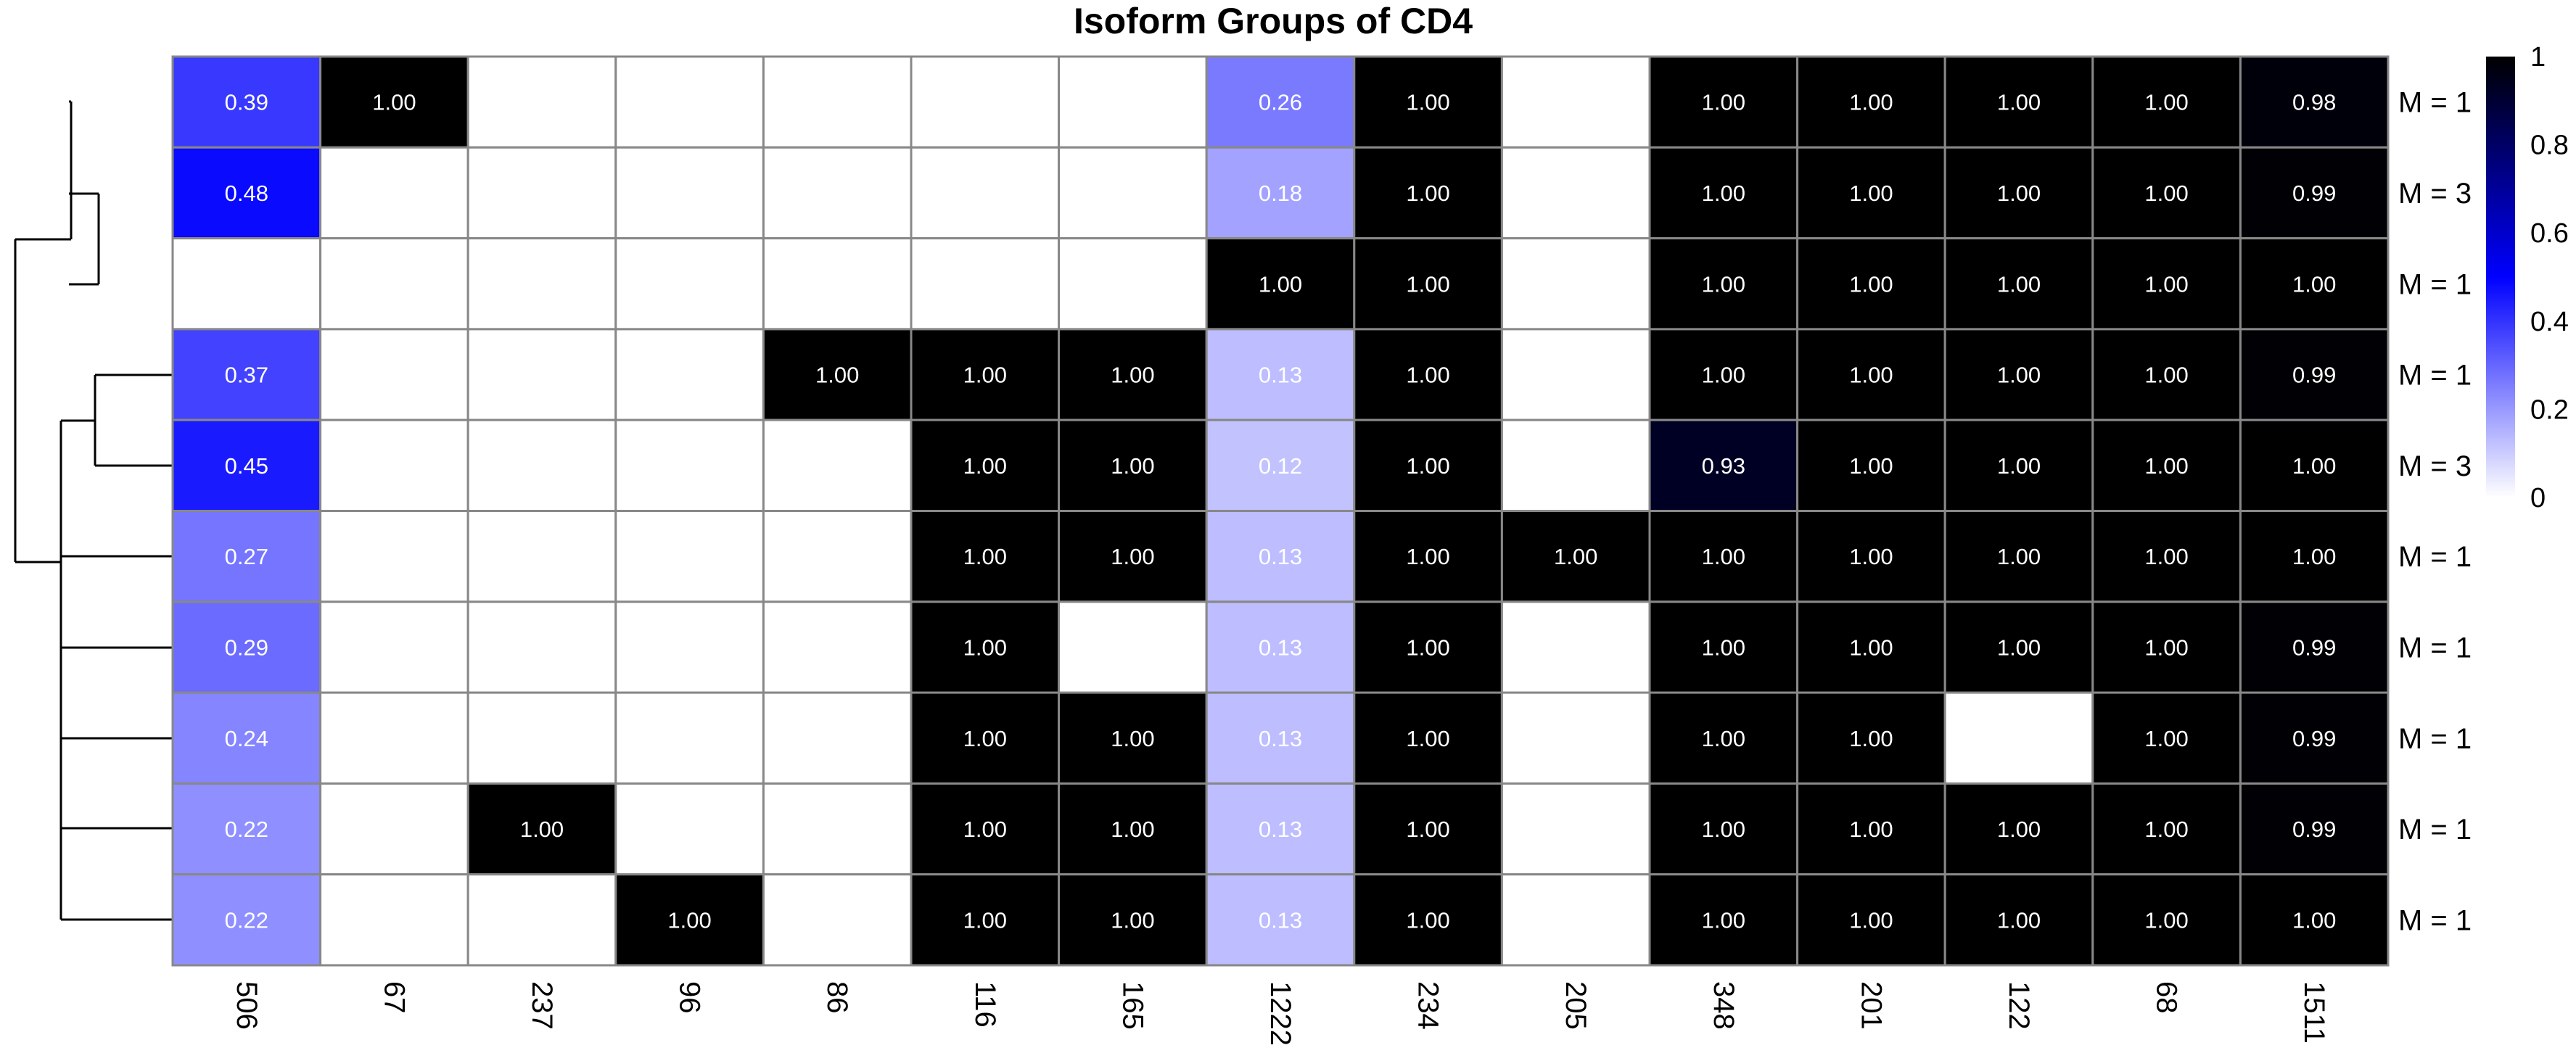 The height and width of the screenshot is (1061, 2576). Describe the element at coordinates (2527, 277) in the screenshot. I see `color-legend: 1 0.8 0.6 0.4 0.2 0` at that location.